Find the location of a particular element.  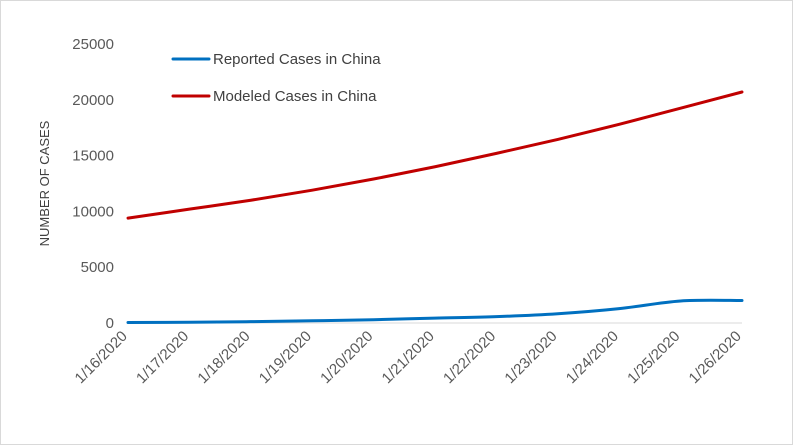

x-tick-label: 1/17/2020 is located at coordinates (162, 357).